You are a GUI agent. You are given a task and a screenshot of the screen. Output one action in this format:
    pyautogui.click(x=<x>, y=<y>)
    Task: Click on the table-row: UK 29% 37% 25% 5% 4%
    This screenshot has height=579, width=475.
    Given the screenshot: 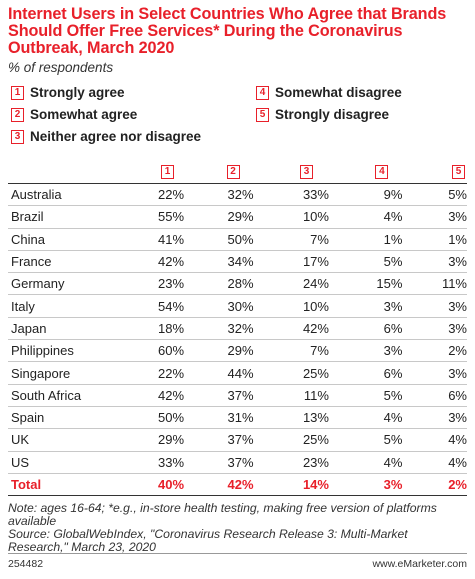 What is the action you would take?
    pyautogui.click(x=237, y=440)
    